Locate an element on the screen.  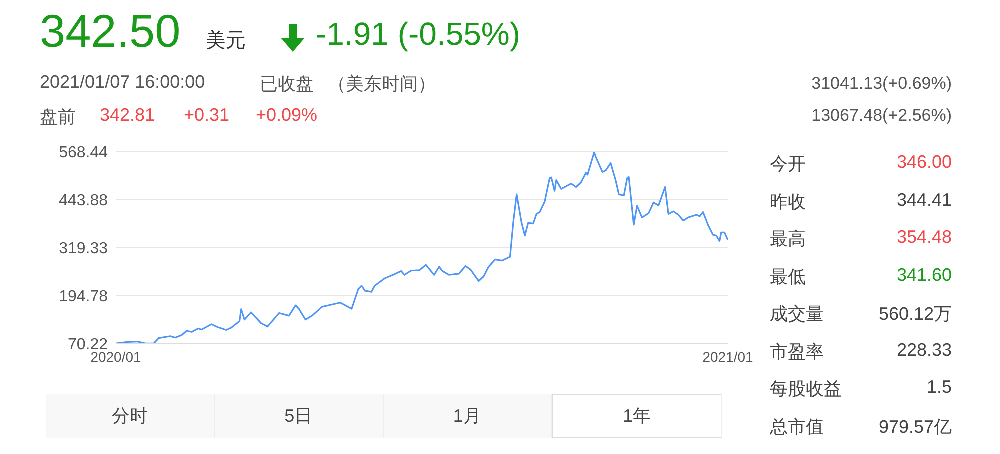
text: 每股收益 is located at coordinates (806, 389).